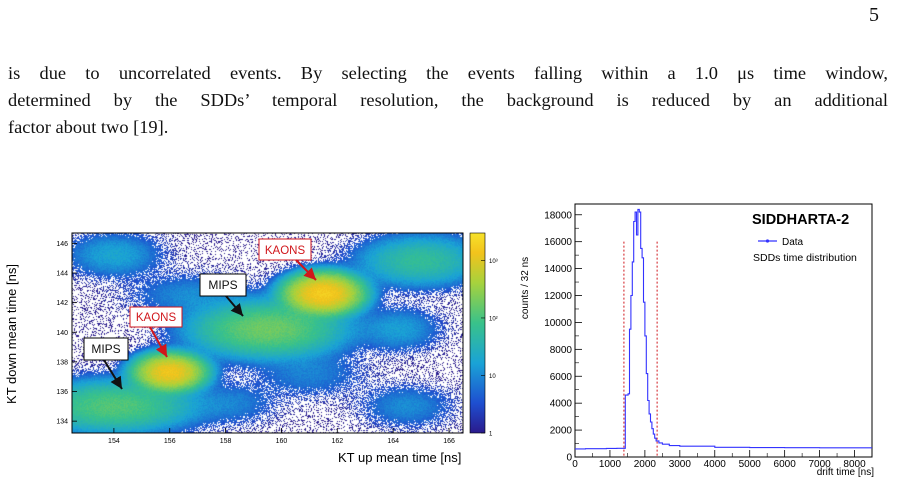  What do you see at coordinates (223, 295) in the screenshot?
I see `annotation-mips-2: MIPS` at bounding box center [223, 295].